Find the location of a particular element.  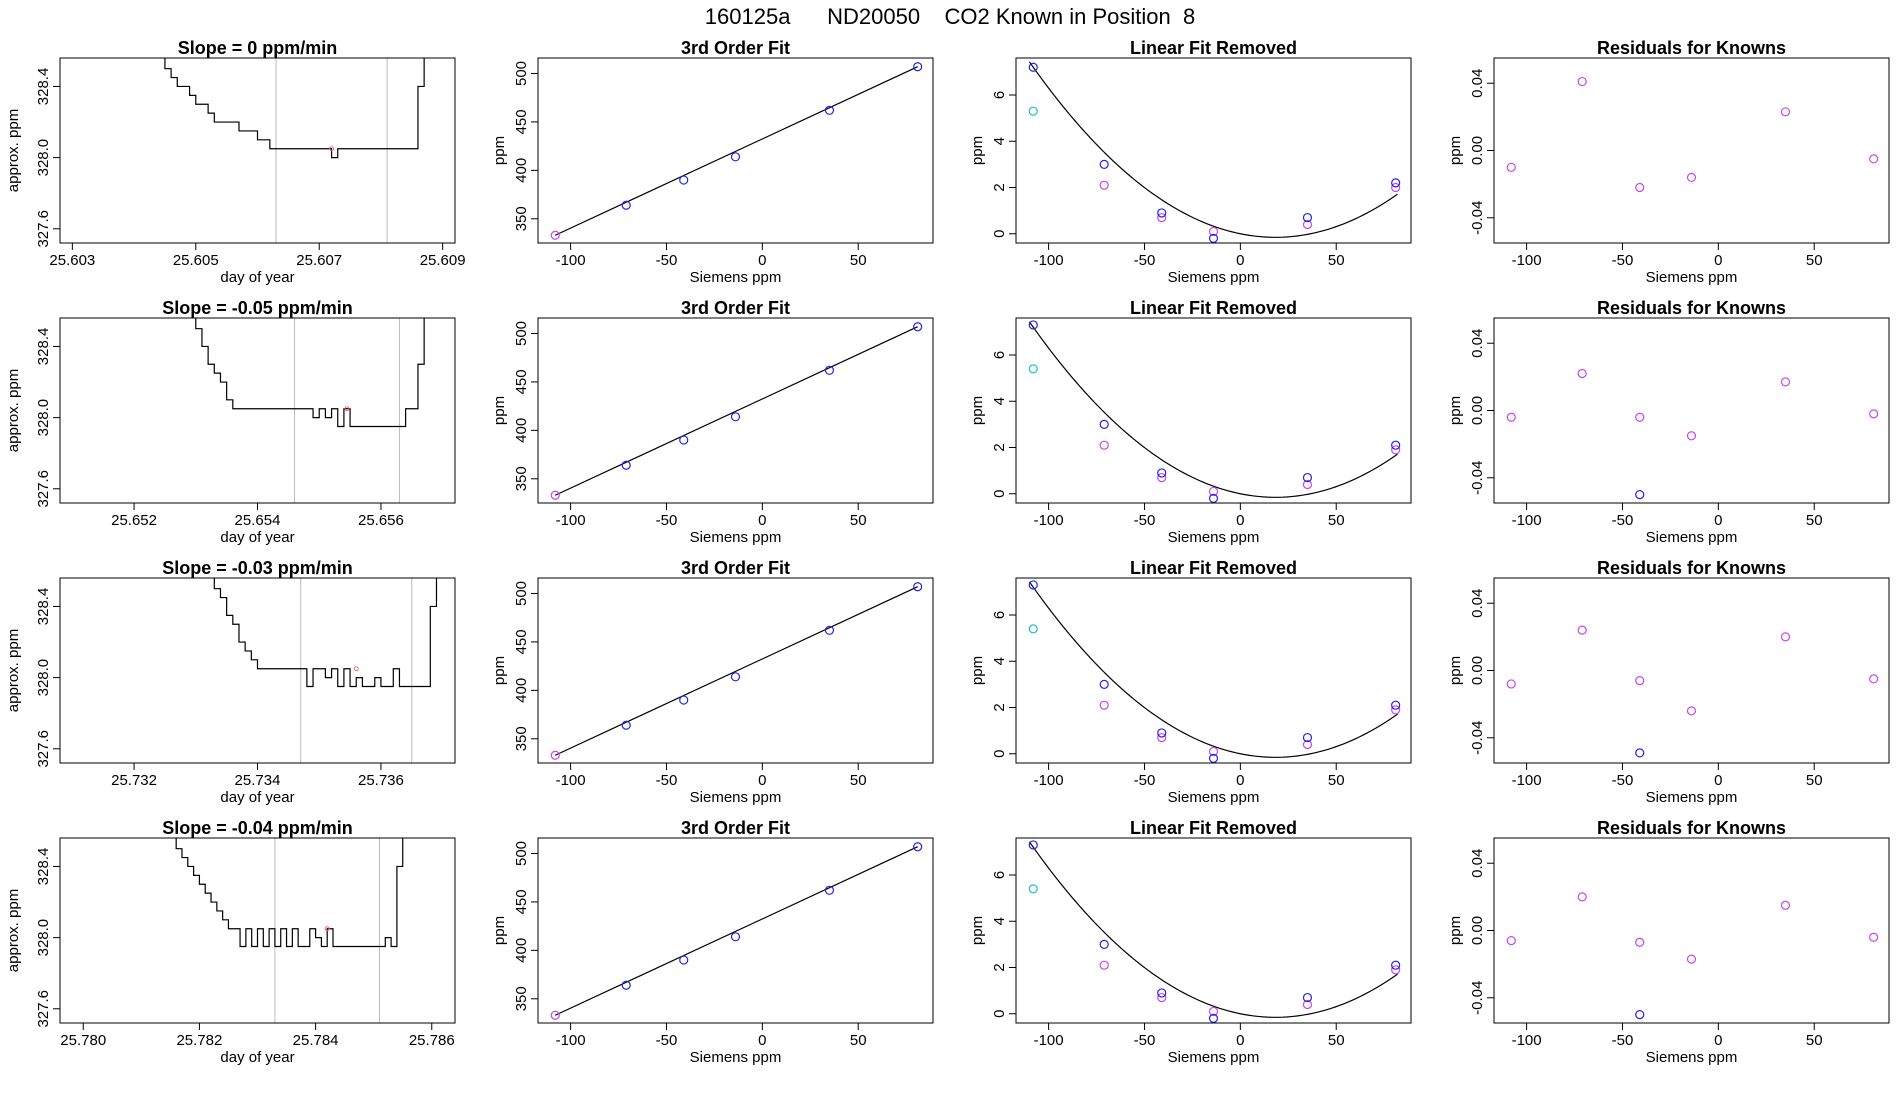

y-tick-label: -0.04 is located at coordinates (1477, 998).